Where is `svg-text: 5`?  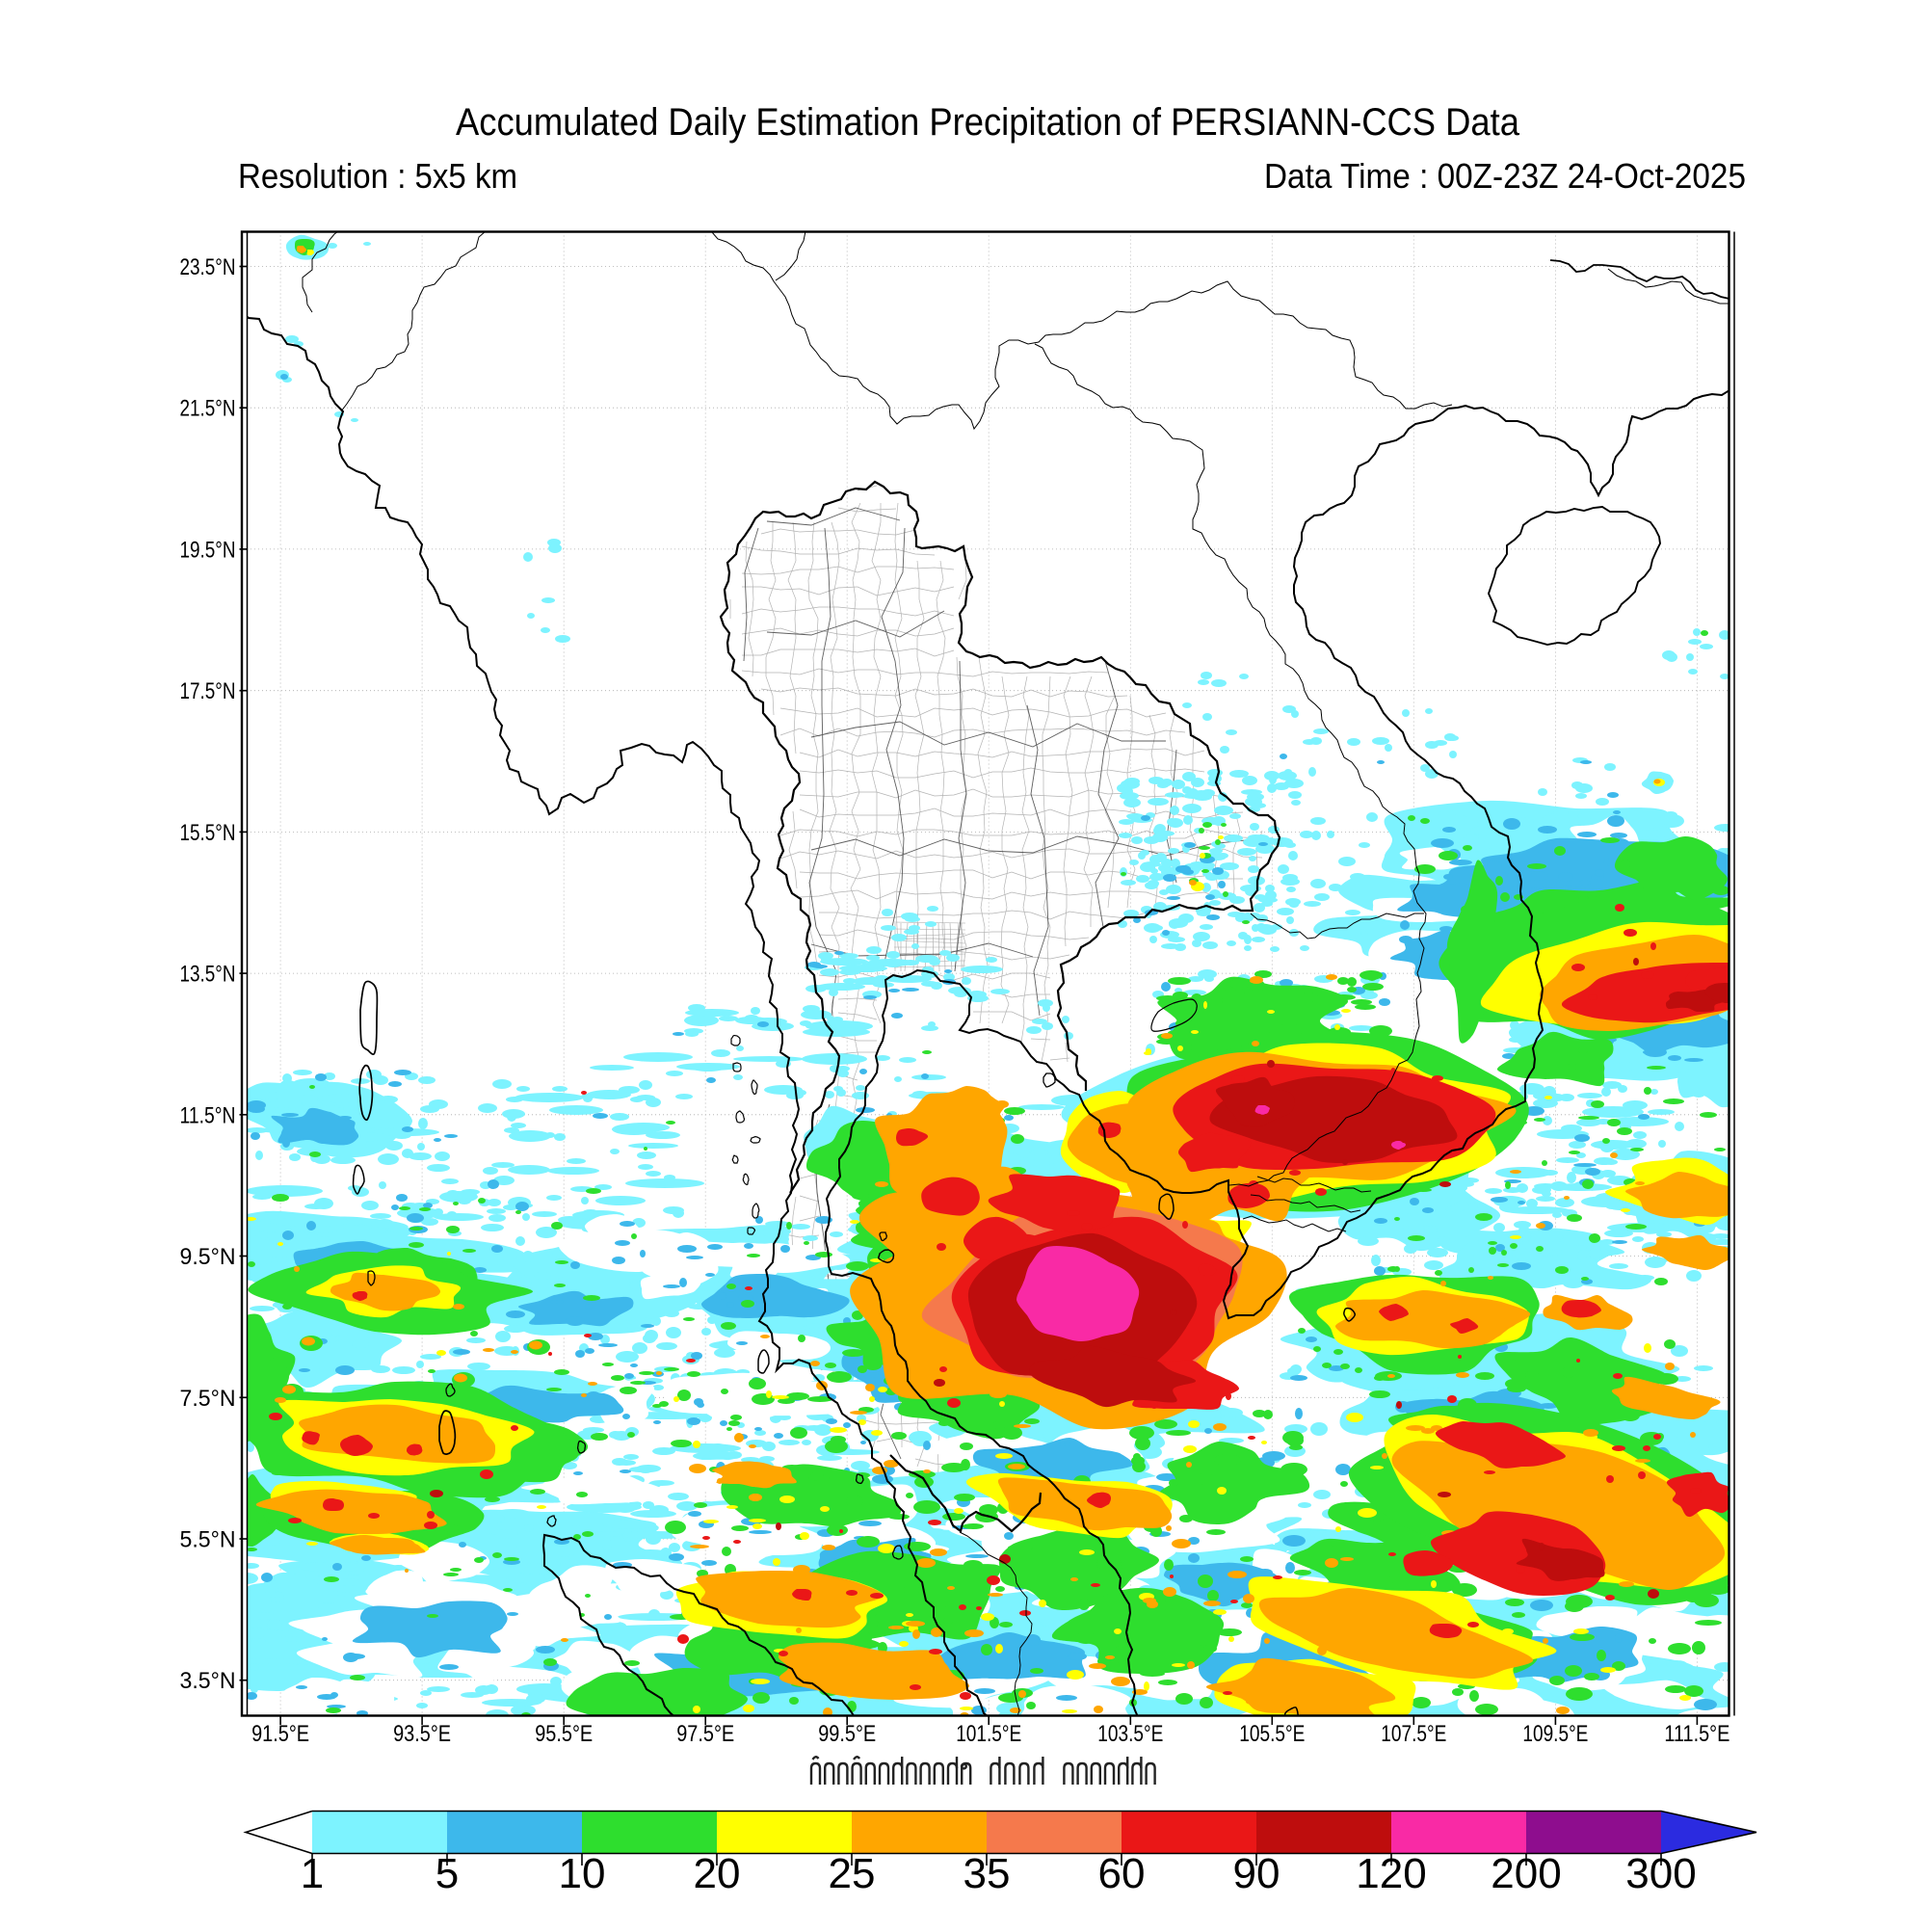
svg-text: 5 is located at coordinates (447, 1873).